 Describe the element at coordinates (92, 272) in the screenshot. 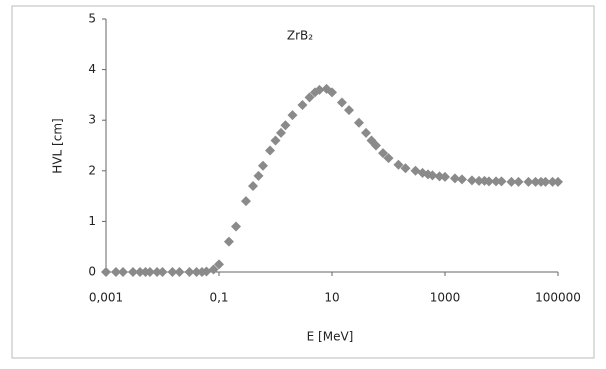

I see `y-tick-label: 0` at that location.